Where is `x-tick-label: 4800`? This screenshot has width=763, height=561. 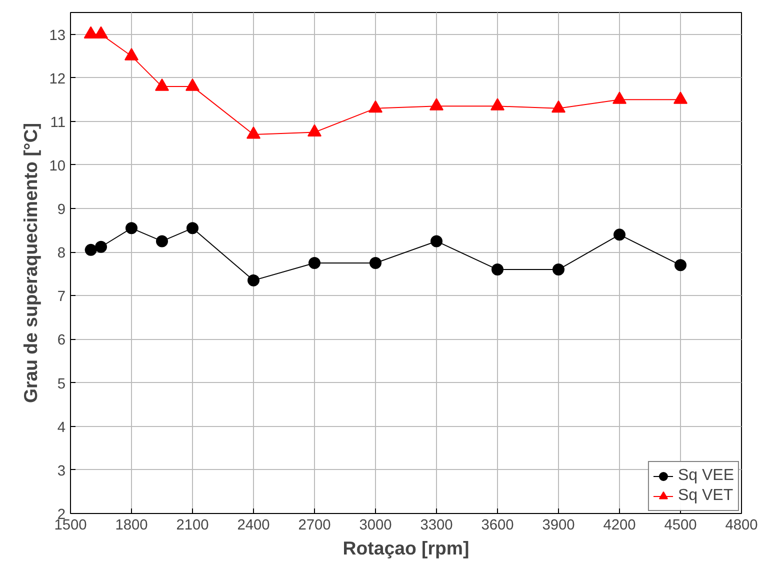 x-tick-label: 4800 is located at coordinates (741, 526).